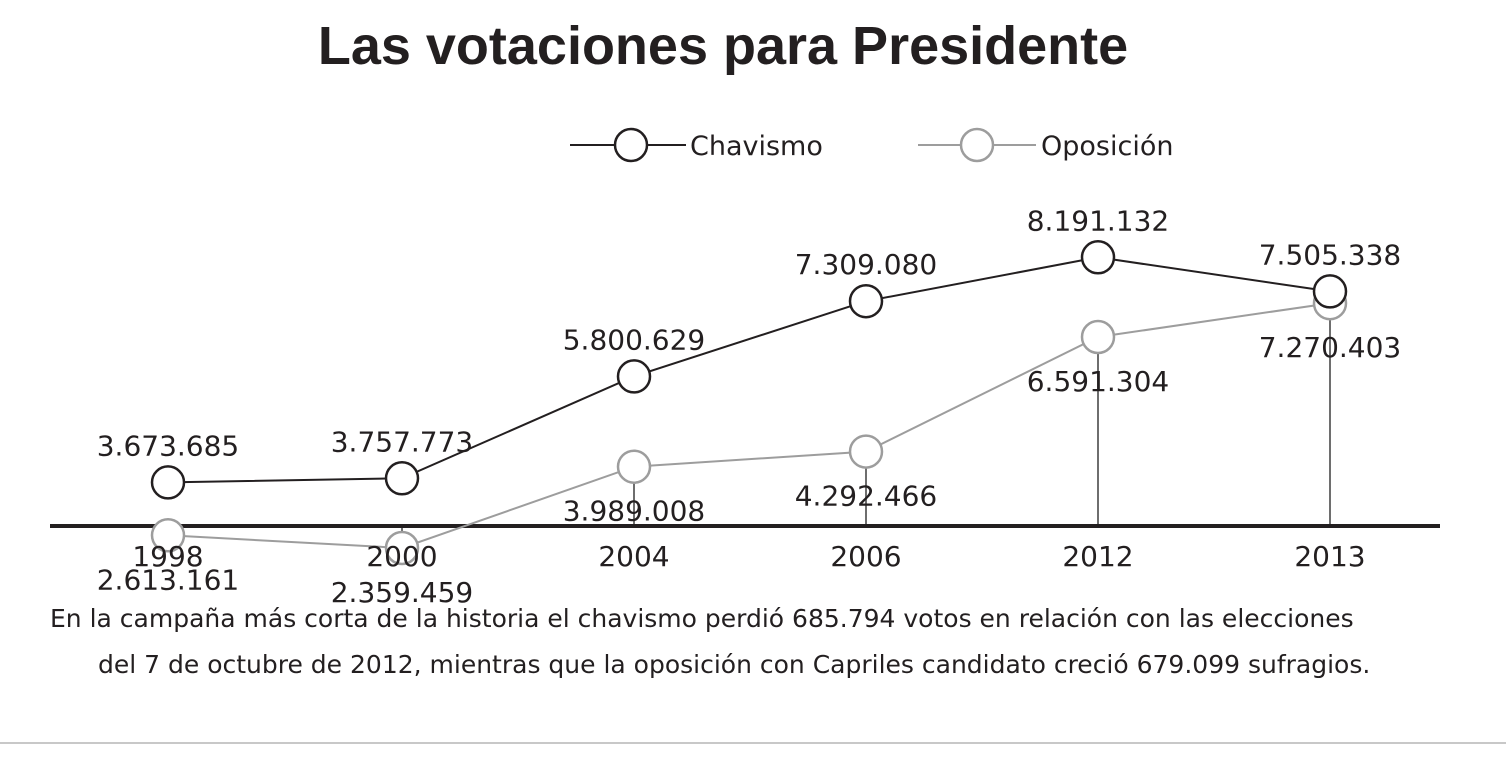 This screenshot has height=757, width=1506. What do you see at coordinates (1330, 254) in the screenshot?
I see `data-label-chavismo-2013: 7.505.338` at bounding box center [1330, 254].